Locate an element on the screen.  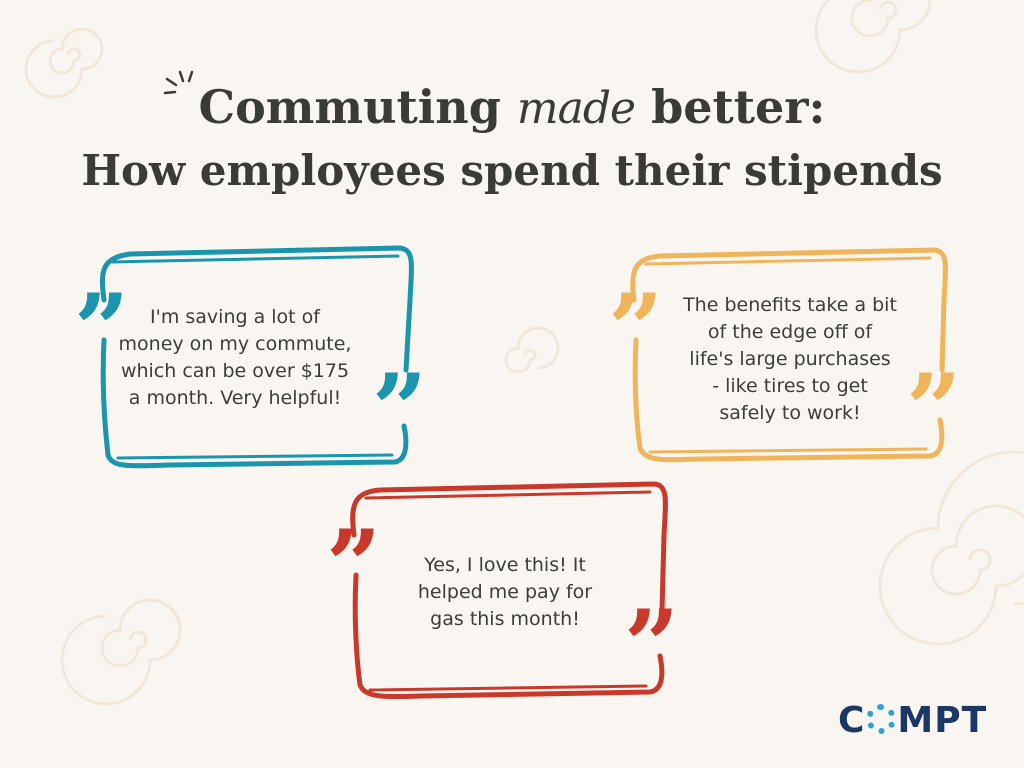
quote-line: which can be over $175 is located at coordinates (235, 371).